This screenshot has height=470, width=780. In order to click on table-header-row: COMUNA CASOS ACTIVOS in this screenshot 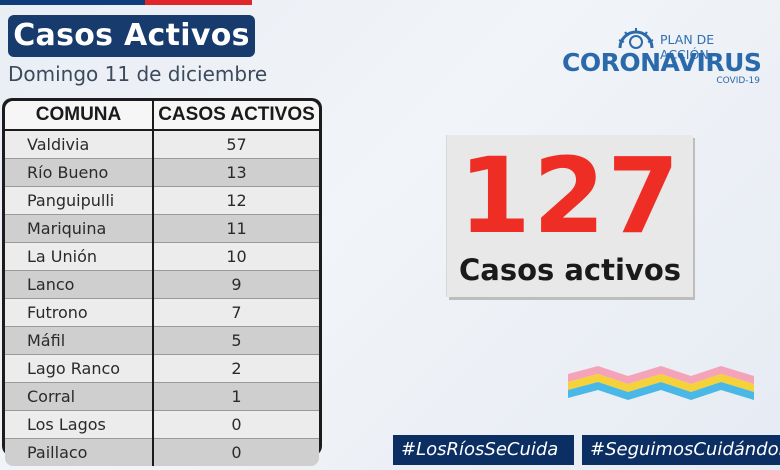, I will do `click(162, 116)`.